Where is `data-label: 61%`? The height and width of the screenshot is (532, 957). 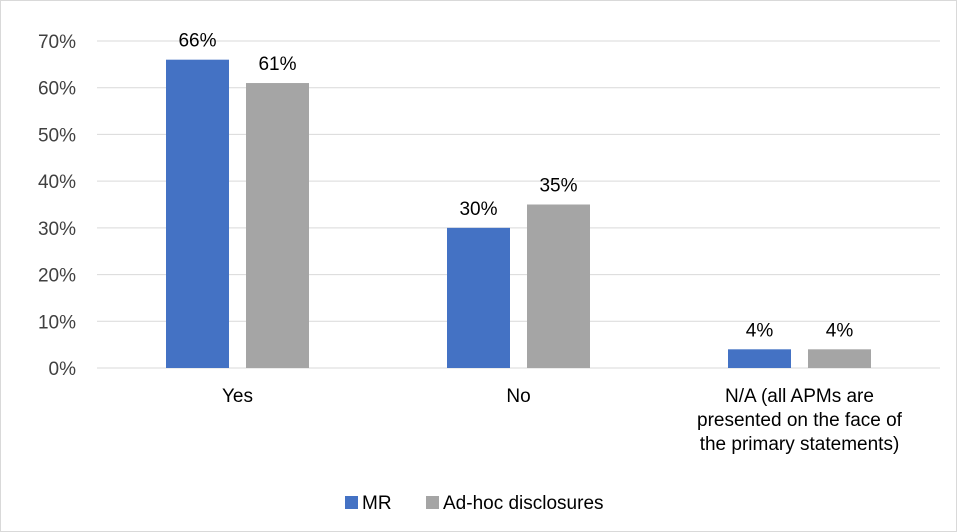 data-label: 61% is located at coordinates (277, 64).